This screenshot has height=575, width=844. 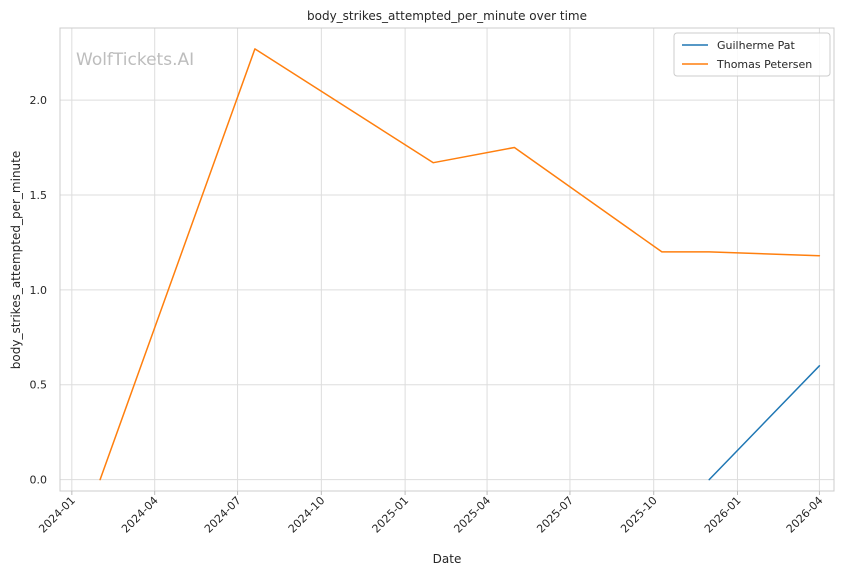 What do you see at coordinates (140, 515) in the screenshot?
I see `x-tick-label: 2024-04` at bounding box center [140, 515].